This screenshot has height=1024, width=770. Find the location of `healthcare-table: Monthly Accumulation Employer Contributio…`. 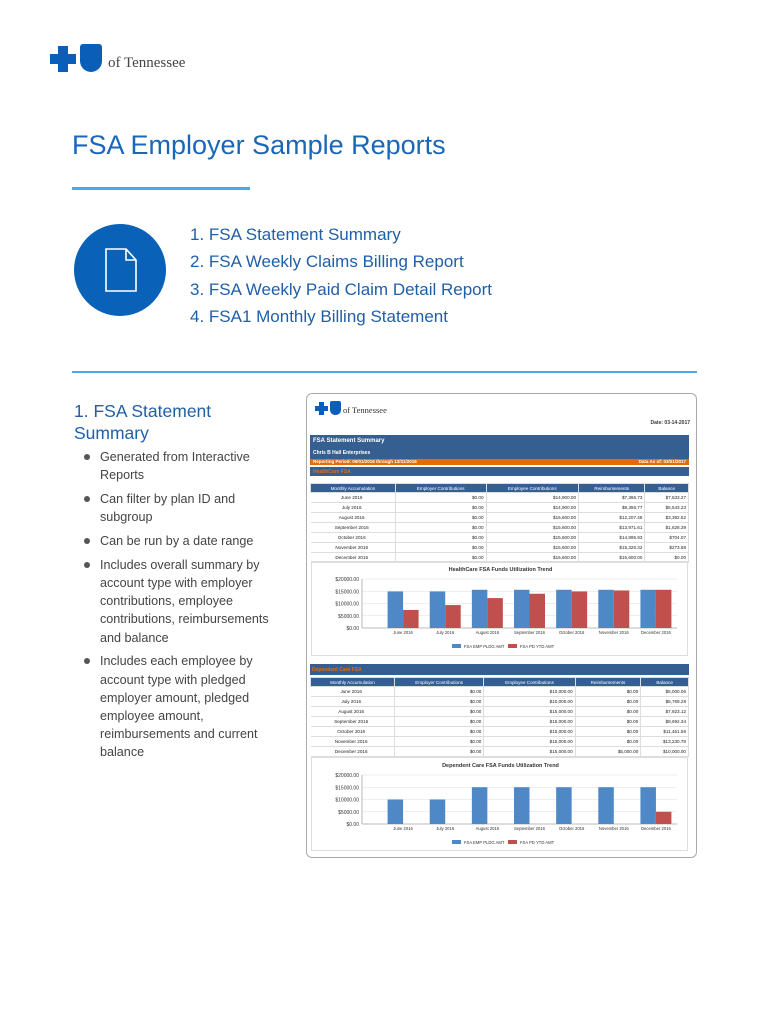

healthcare-table: Monthly Accumulation Employer Contributio… is located at coordinates (499, 523).